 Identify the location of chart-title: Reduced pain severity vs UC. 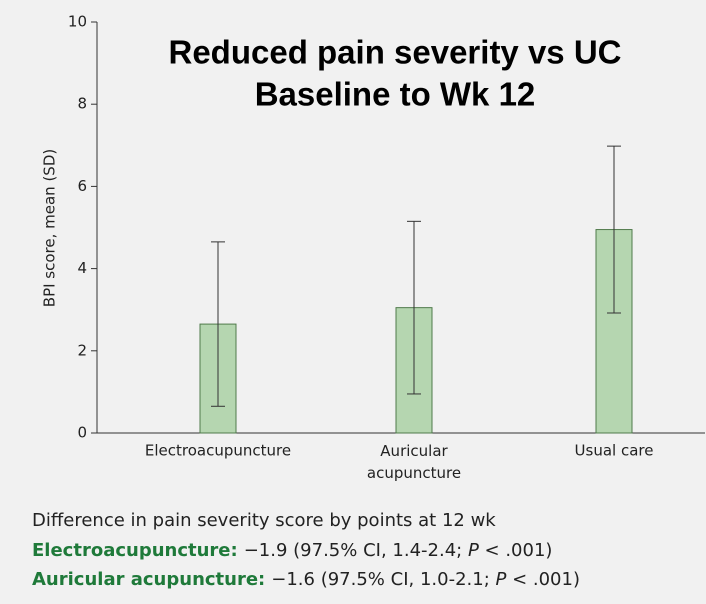
(394, 52).